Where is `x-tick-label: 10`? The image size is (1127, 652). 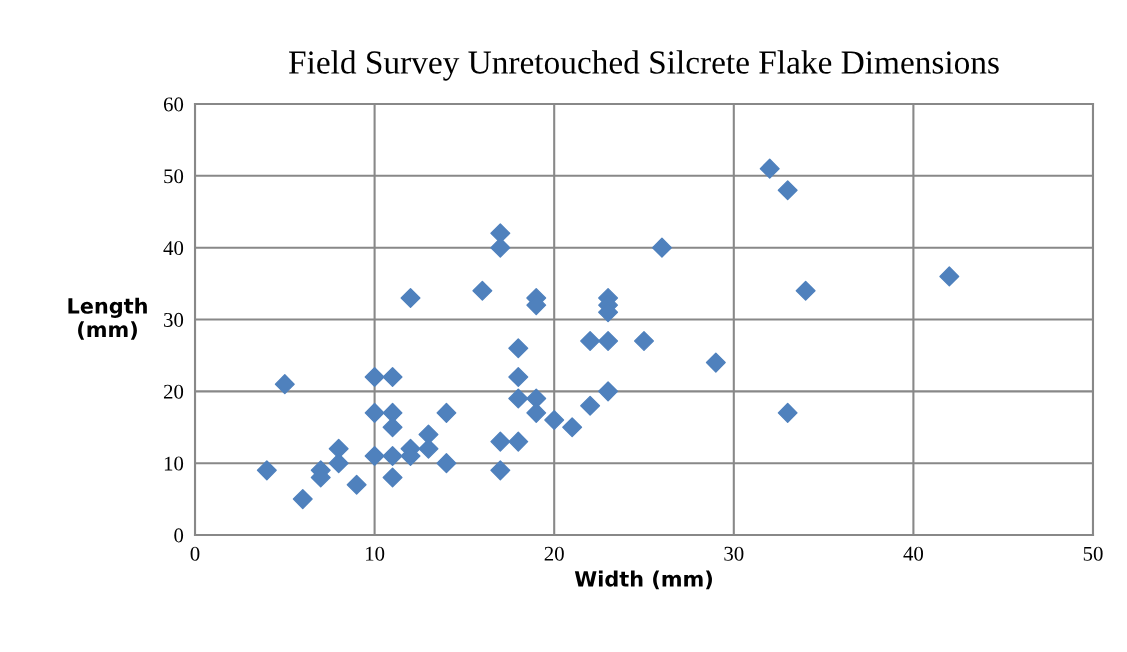 x-tick-label: 10 is located at coordinates (375, 553).